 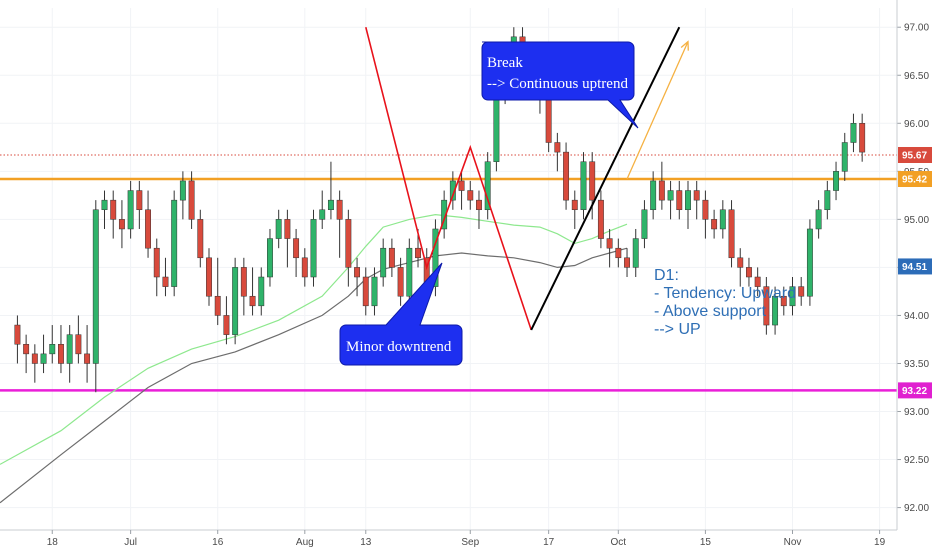 What do you see at coordinates (916, 460) in the screenshot?
I see `y-tick-label: 92.50` at bounding box center [916, 460].